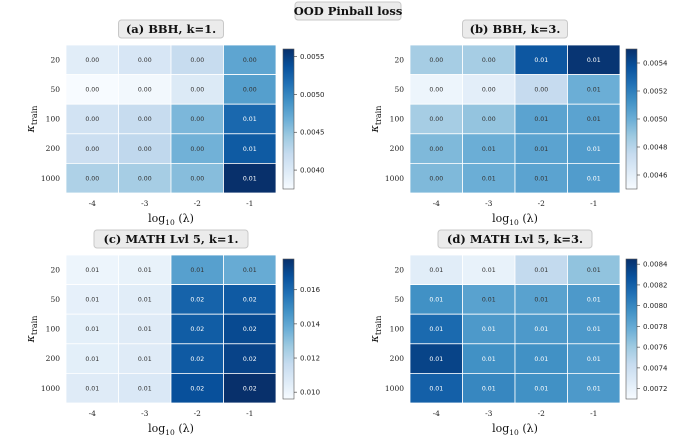  Describe the element at coordinates (198, 203) in the screenshot. I see `x-tick-label: -2` at that location.